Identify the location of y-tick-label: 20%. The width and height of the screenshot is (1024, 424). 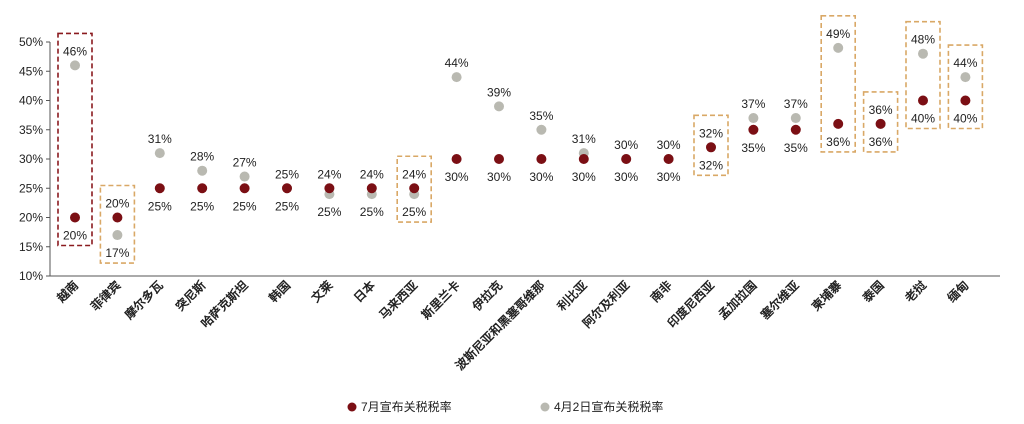
(31, 218).